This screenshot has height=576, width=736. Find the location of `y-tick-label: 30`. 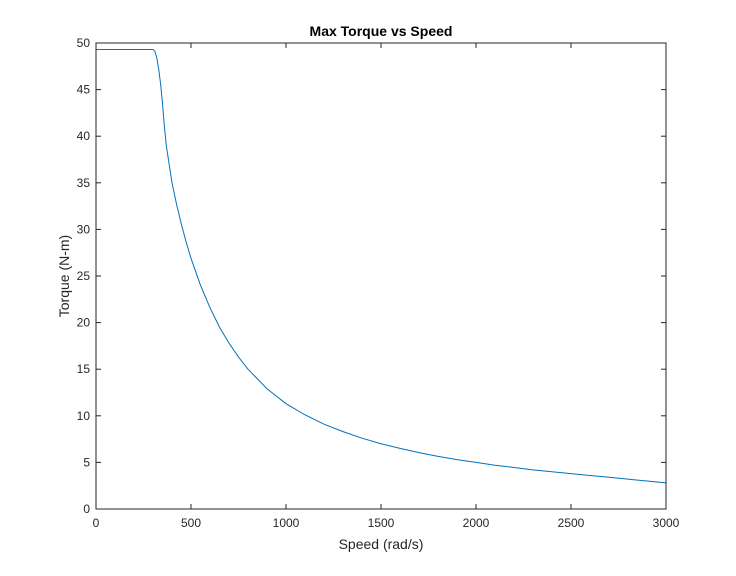

y-tick-label: 30 is located at coordinates (84, 229).